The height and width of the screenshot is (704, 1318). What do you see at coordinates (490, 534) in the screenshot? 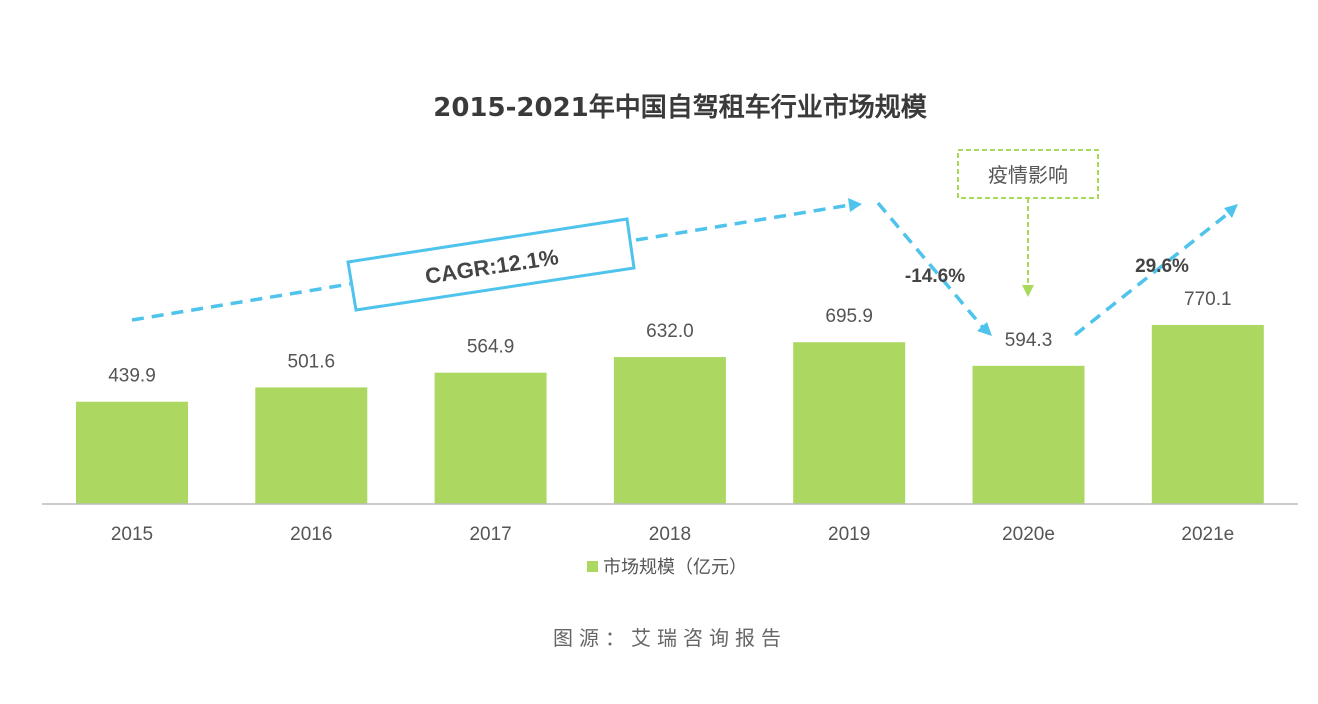
I see `x-tick-label: 2017` at bounding box center [490, 534].